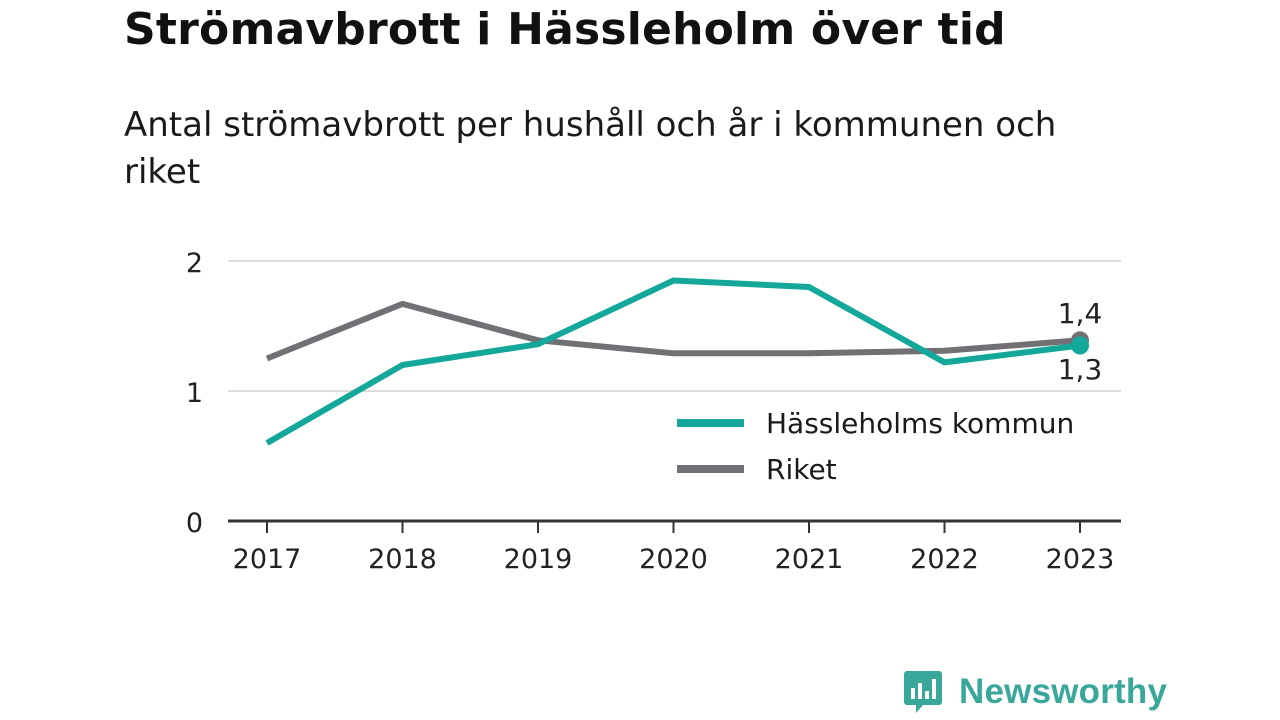  Describe the element at coordinates (1063, 691) in the screenshot. I see `brand-name: Newsworthy` at that location.